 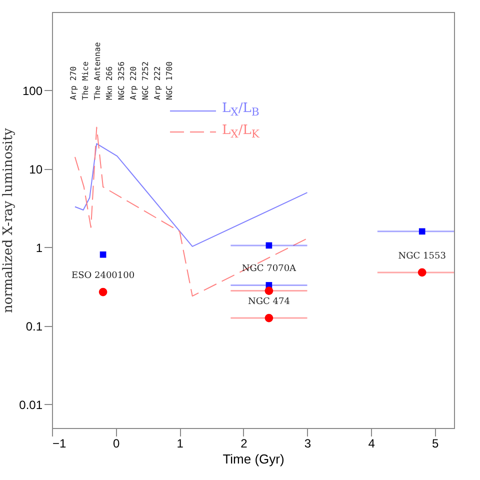 What do you see at coordinates (39, 247) in the screenshot?
I see `y-tick-label: 1` at bounding box center [39, 247].